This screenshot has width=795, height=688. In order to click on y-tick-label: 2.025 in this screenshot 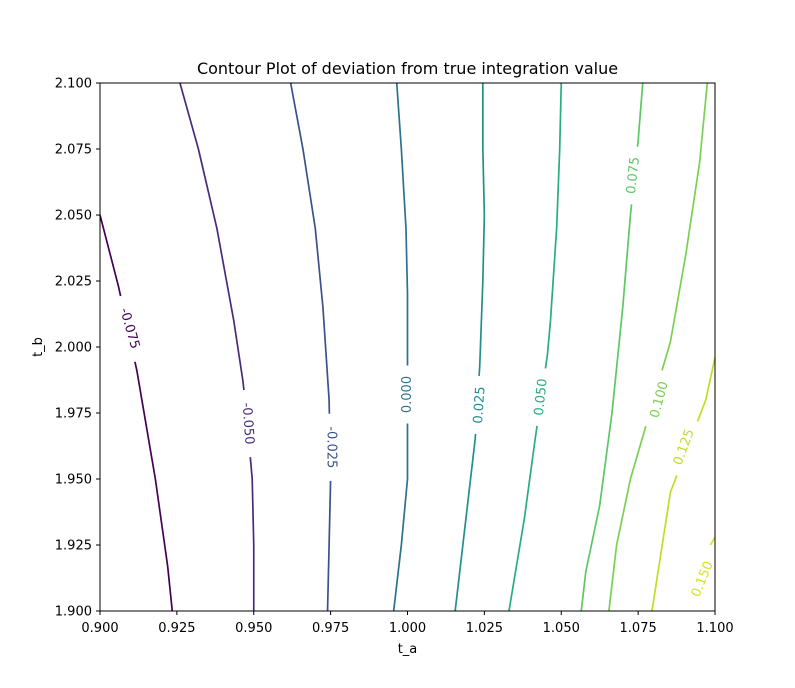, I will do `click(73, 282)`.